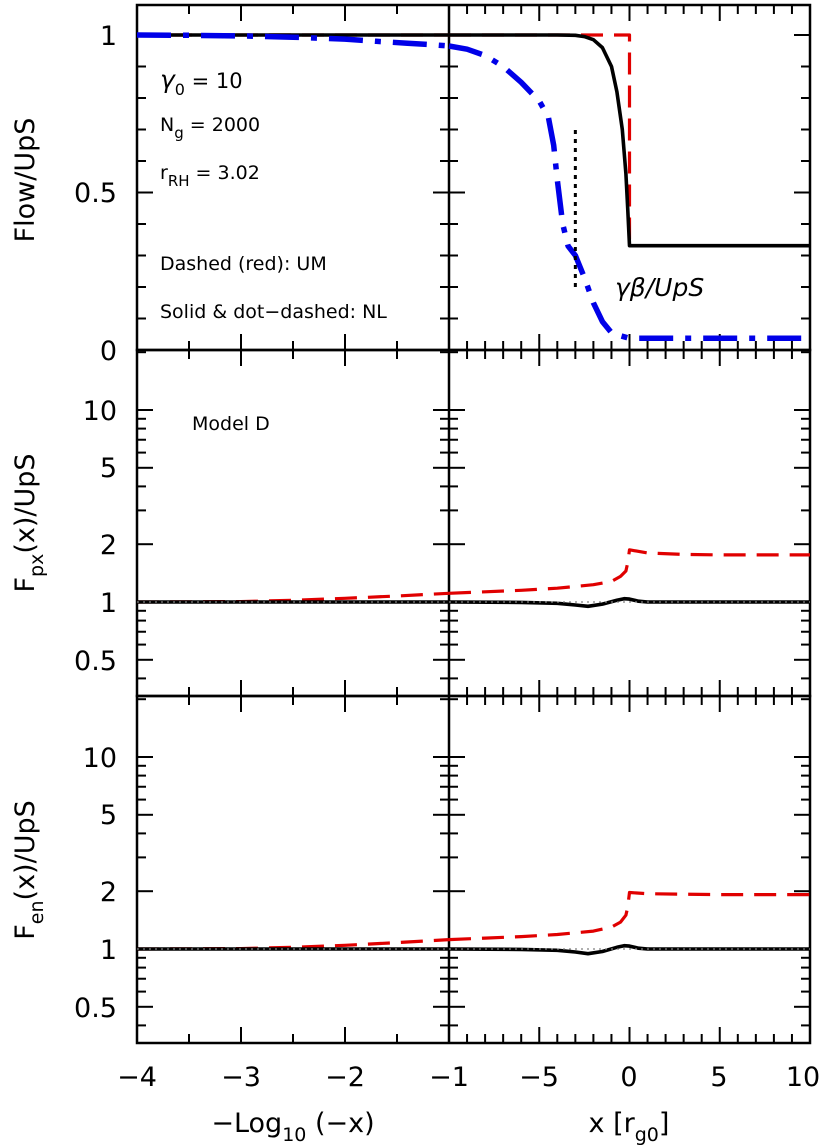 Image resolution: width=830 pixels, height=1145 pixels. What do you see at coordinates (108, 36) in the screenshot?
I see `ytick-top-1: 1` at bounding box center [108, 36].